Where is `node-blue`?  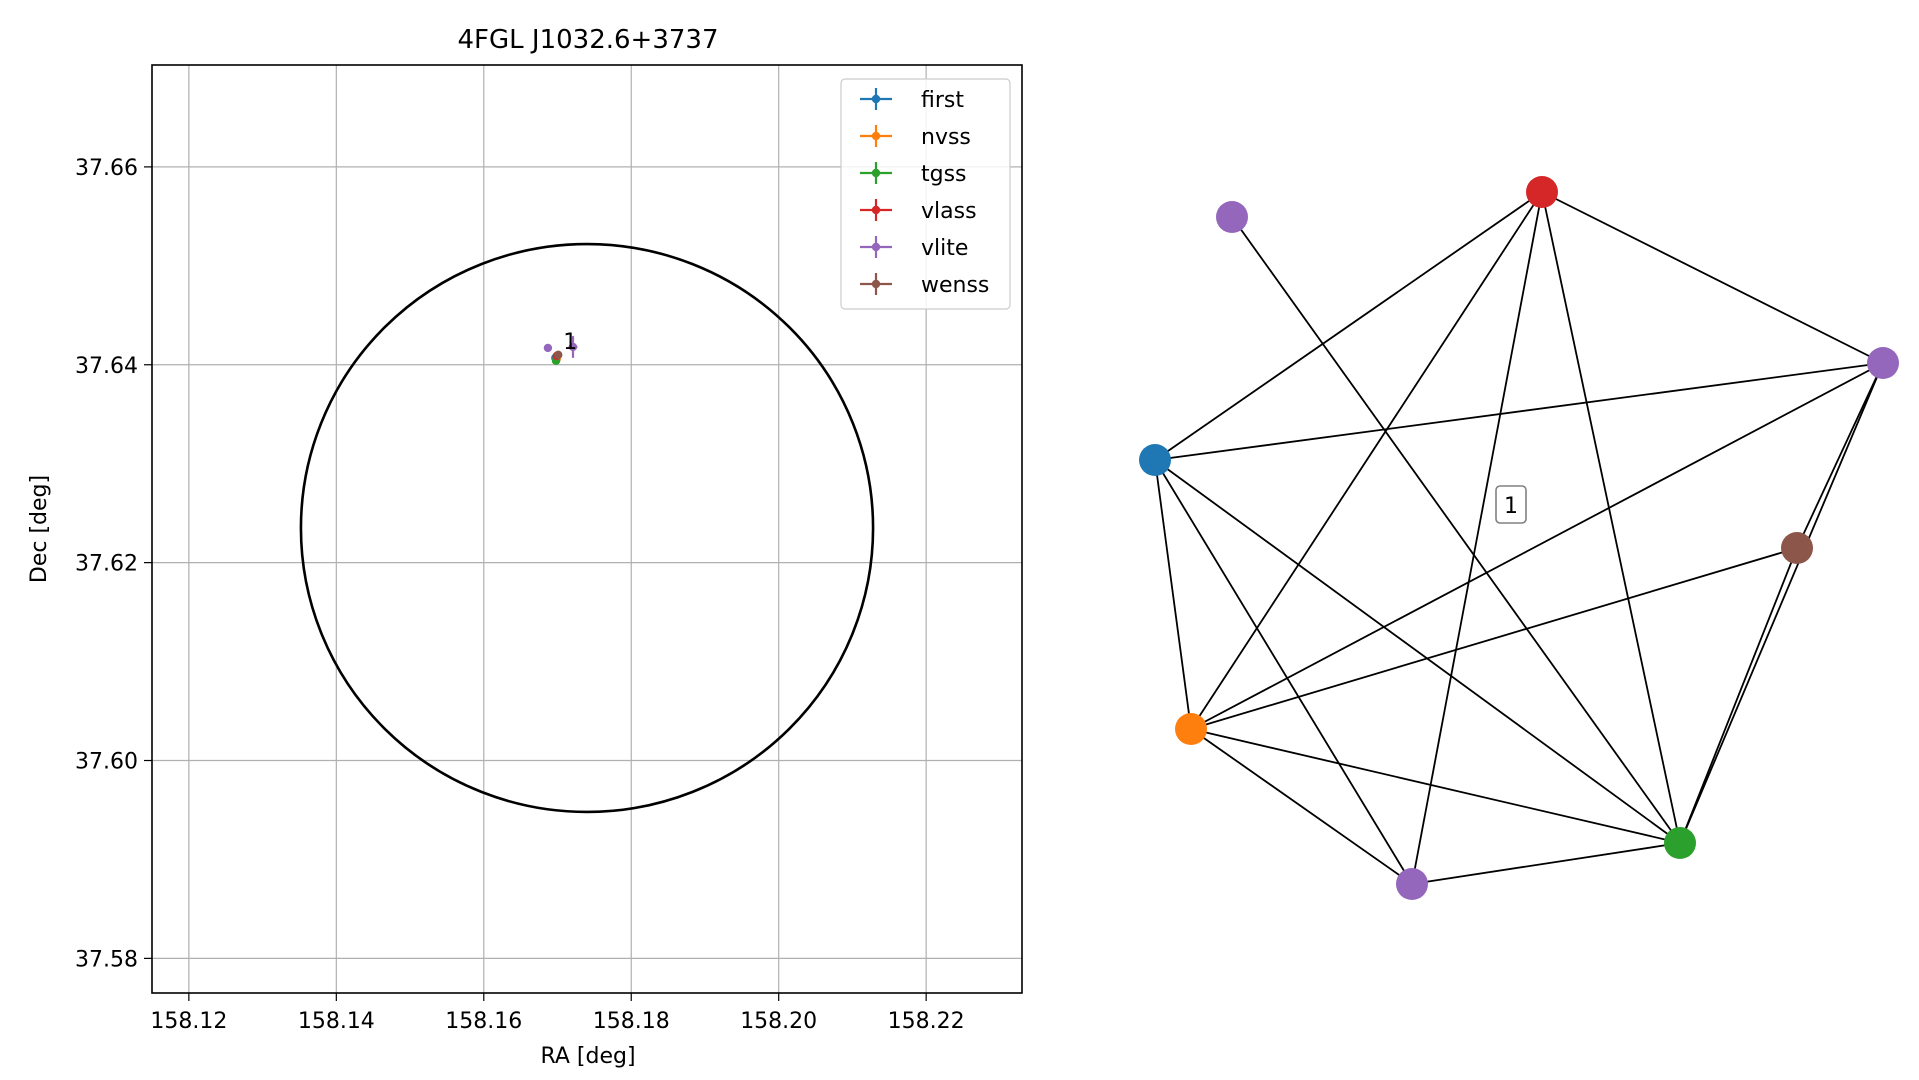
node-blue is located at coordinates (1155, 460).